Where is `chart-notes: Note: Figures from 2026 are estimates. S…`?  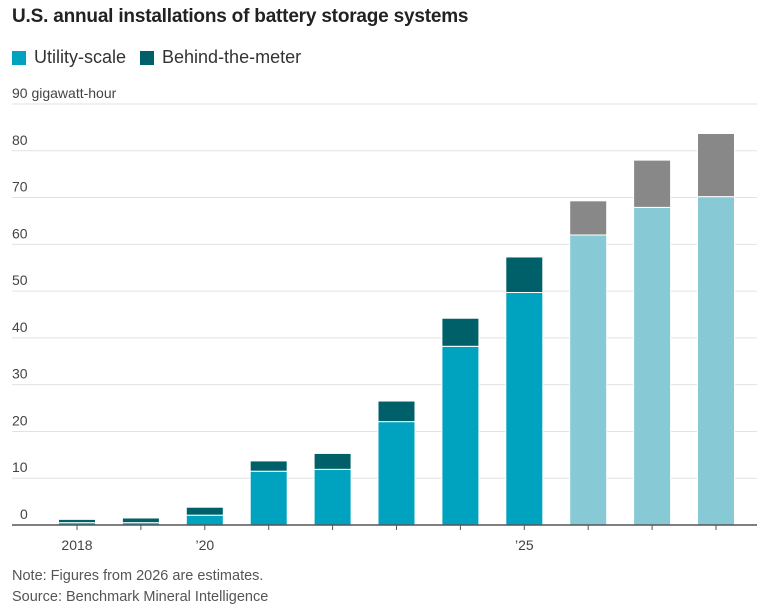 chart-notes: Note: Figures from 2026 are estimates. S… is located at coordinates (140, 587).